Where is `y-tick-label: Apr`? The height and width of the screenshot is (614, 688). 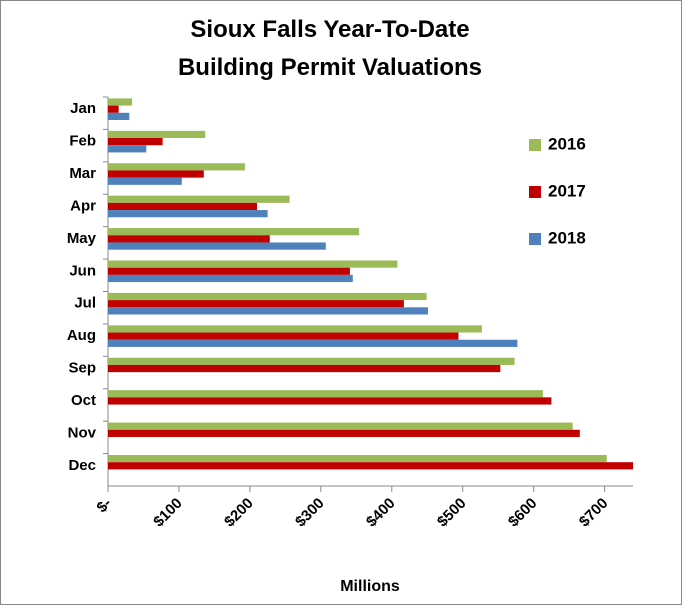 y-tick-label: Apr is located at coordinates (83, 205).